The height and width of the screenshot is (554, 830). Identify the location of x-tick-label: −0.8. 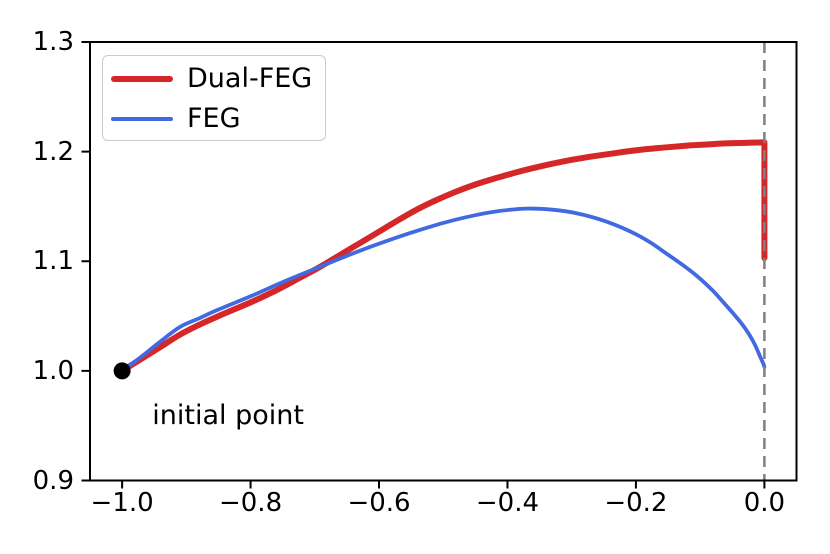
(250, 503).